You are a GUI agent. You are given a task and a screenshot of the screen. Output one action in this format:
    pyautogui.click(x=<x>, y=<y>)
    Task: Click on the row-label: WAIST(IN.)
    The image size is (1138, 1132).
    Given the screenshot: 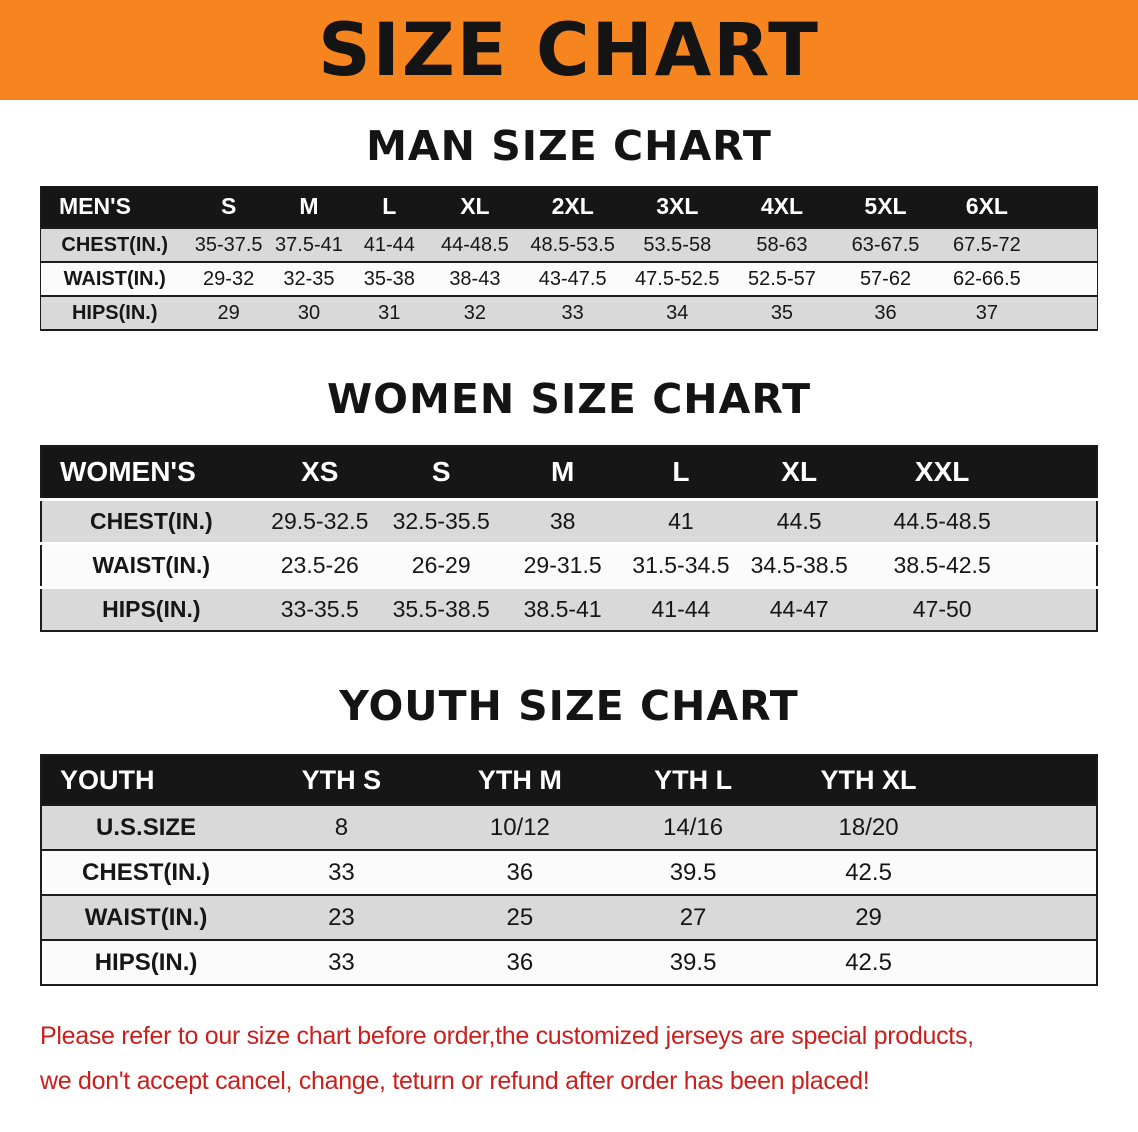 What is the action you would take?
    pyautogui.click(x=151, y=564)
    